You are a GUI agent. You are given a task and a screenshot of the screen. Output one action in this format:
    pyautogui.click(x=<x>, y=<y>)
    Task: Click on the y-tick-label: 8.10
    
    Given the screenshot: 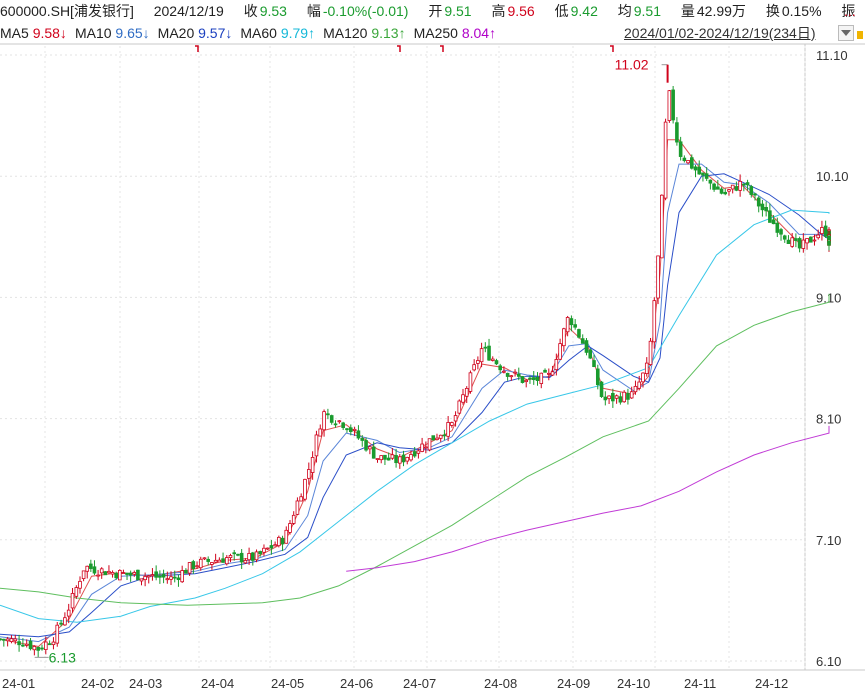 What is the action you would take?
    pyautogui.click(x=828, y=419)
    